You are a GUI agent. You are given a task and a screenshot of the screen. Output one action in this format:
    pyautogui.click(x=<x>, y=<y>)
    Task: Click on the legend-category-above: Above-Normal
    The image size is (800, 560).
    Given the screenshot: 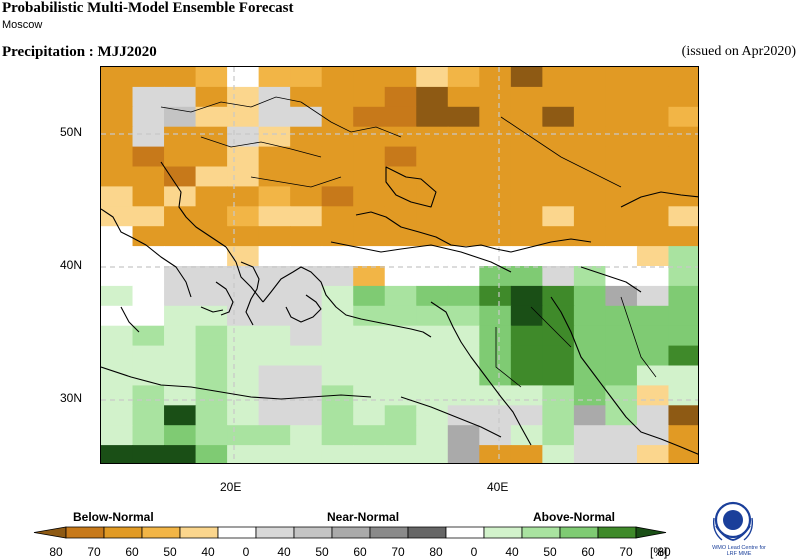 What is the action you would take?
    pyautogui.click(x=574, y=517)
    